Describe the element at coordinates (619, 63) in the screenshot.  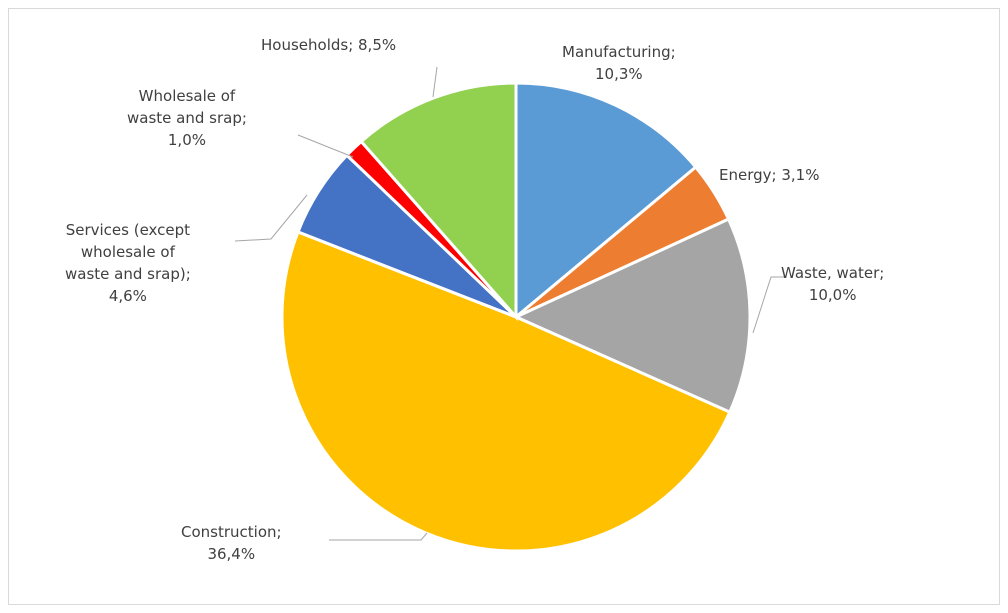
I see `label-manufacturing: Manufacturing; 10,3%` at that location.